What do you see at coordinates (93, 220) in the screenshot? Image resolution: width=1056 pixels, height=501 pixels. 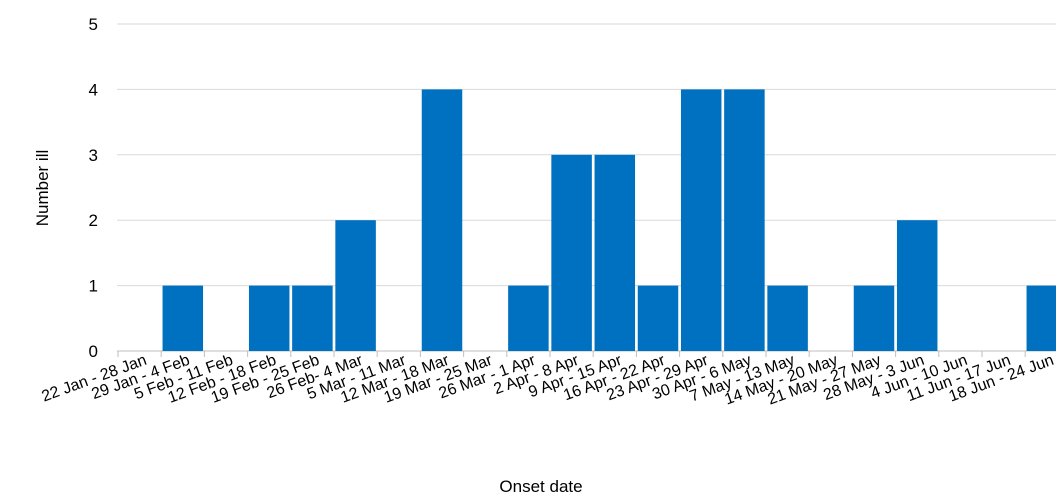 I see `y-tick-label: 2` at bounding box center [93, 220].